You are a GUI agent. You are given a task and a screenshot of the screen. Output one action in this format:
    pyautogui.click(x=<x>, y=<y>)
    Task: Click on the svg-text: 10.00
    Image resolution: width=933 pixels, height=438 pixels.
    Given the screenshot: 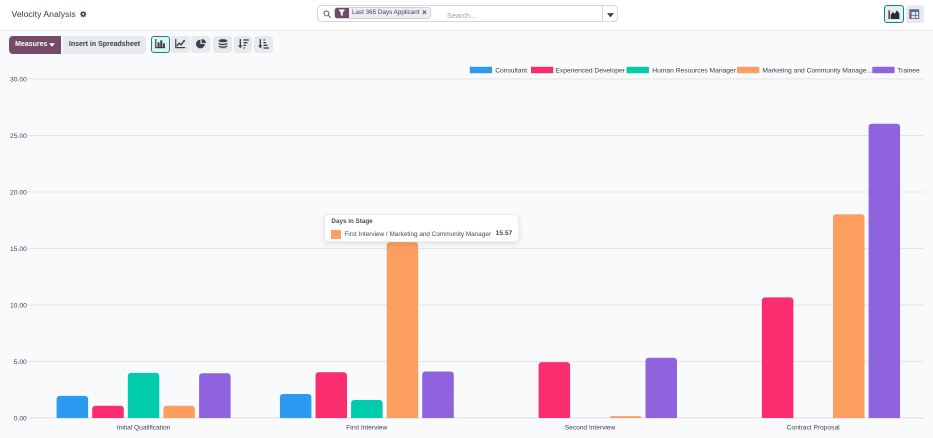 What is the action you would take?
    pyautogui.click(x=18, y=305)
    